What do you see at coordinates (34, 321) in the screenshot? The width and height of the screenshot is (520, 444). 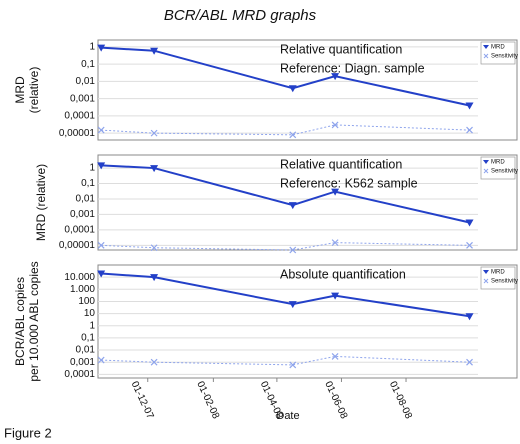 I see `y-axis-label: per 10.000 ABL copies` at bounding box center [34, 321].